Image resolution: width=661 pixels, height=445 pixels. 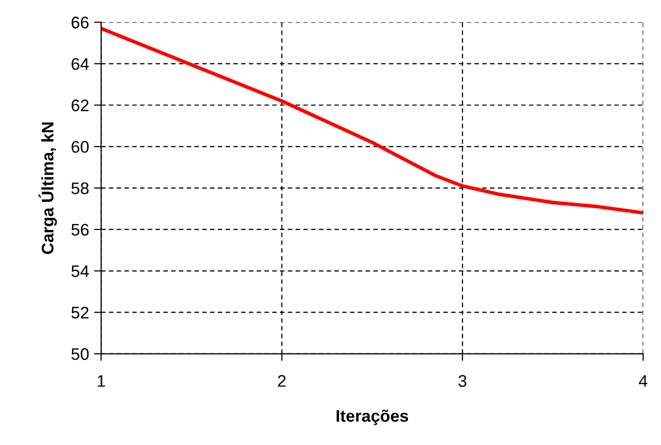 I want to click on y-tick-label: 58, so click(x=80, y=188).